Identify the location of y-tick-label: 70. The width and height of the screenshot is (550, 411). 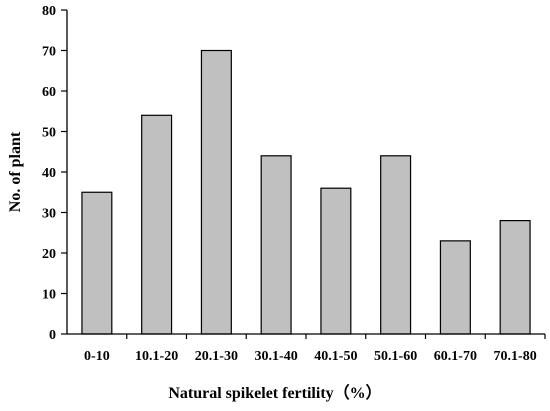
(49, 52).